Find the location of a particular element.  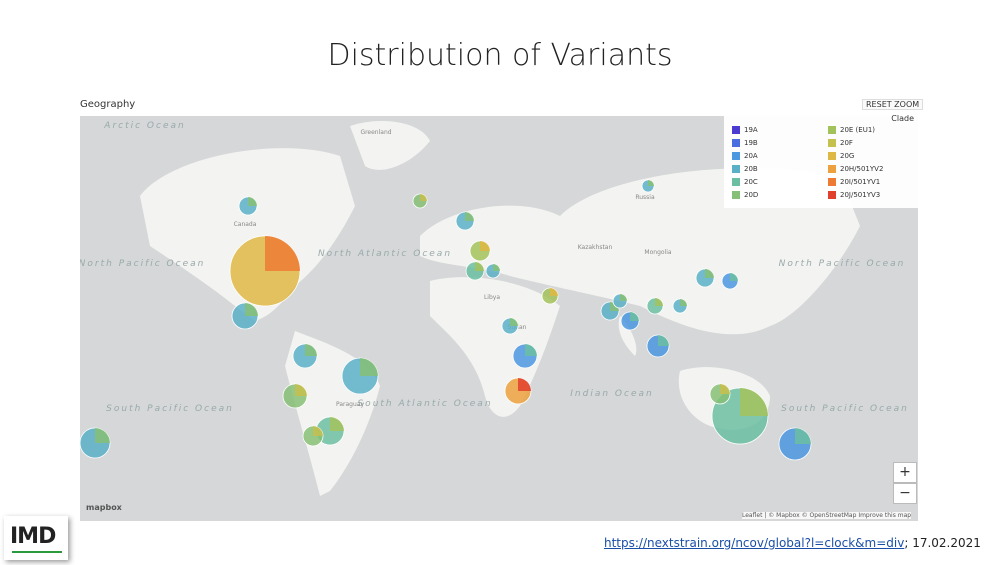

legend-item: 20A is located at coordinates (745, 156).